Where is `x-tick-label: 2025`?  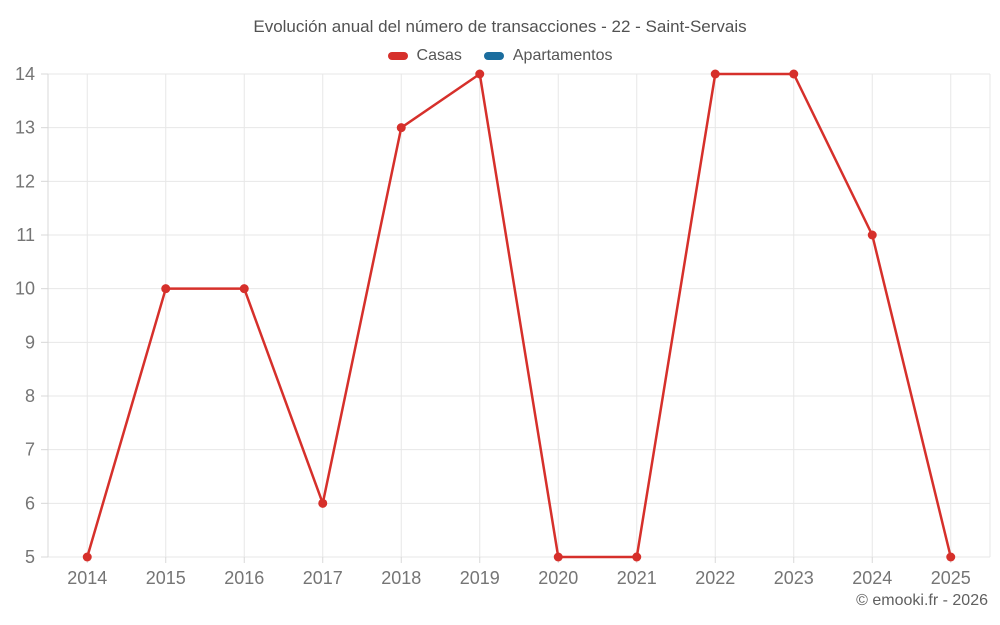
x-tick-label: 2025 is located at coordinates (951, 578).